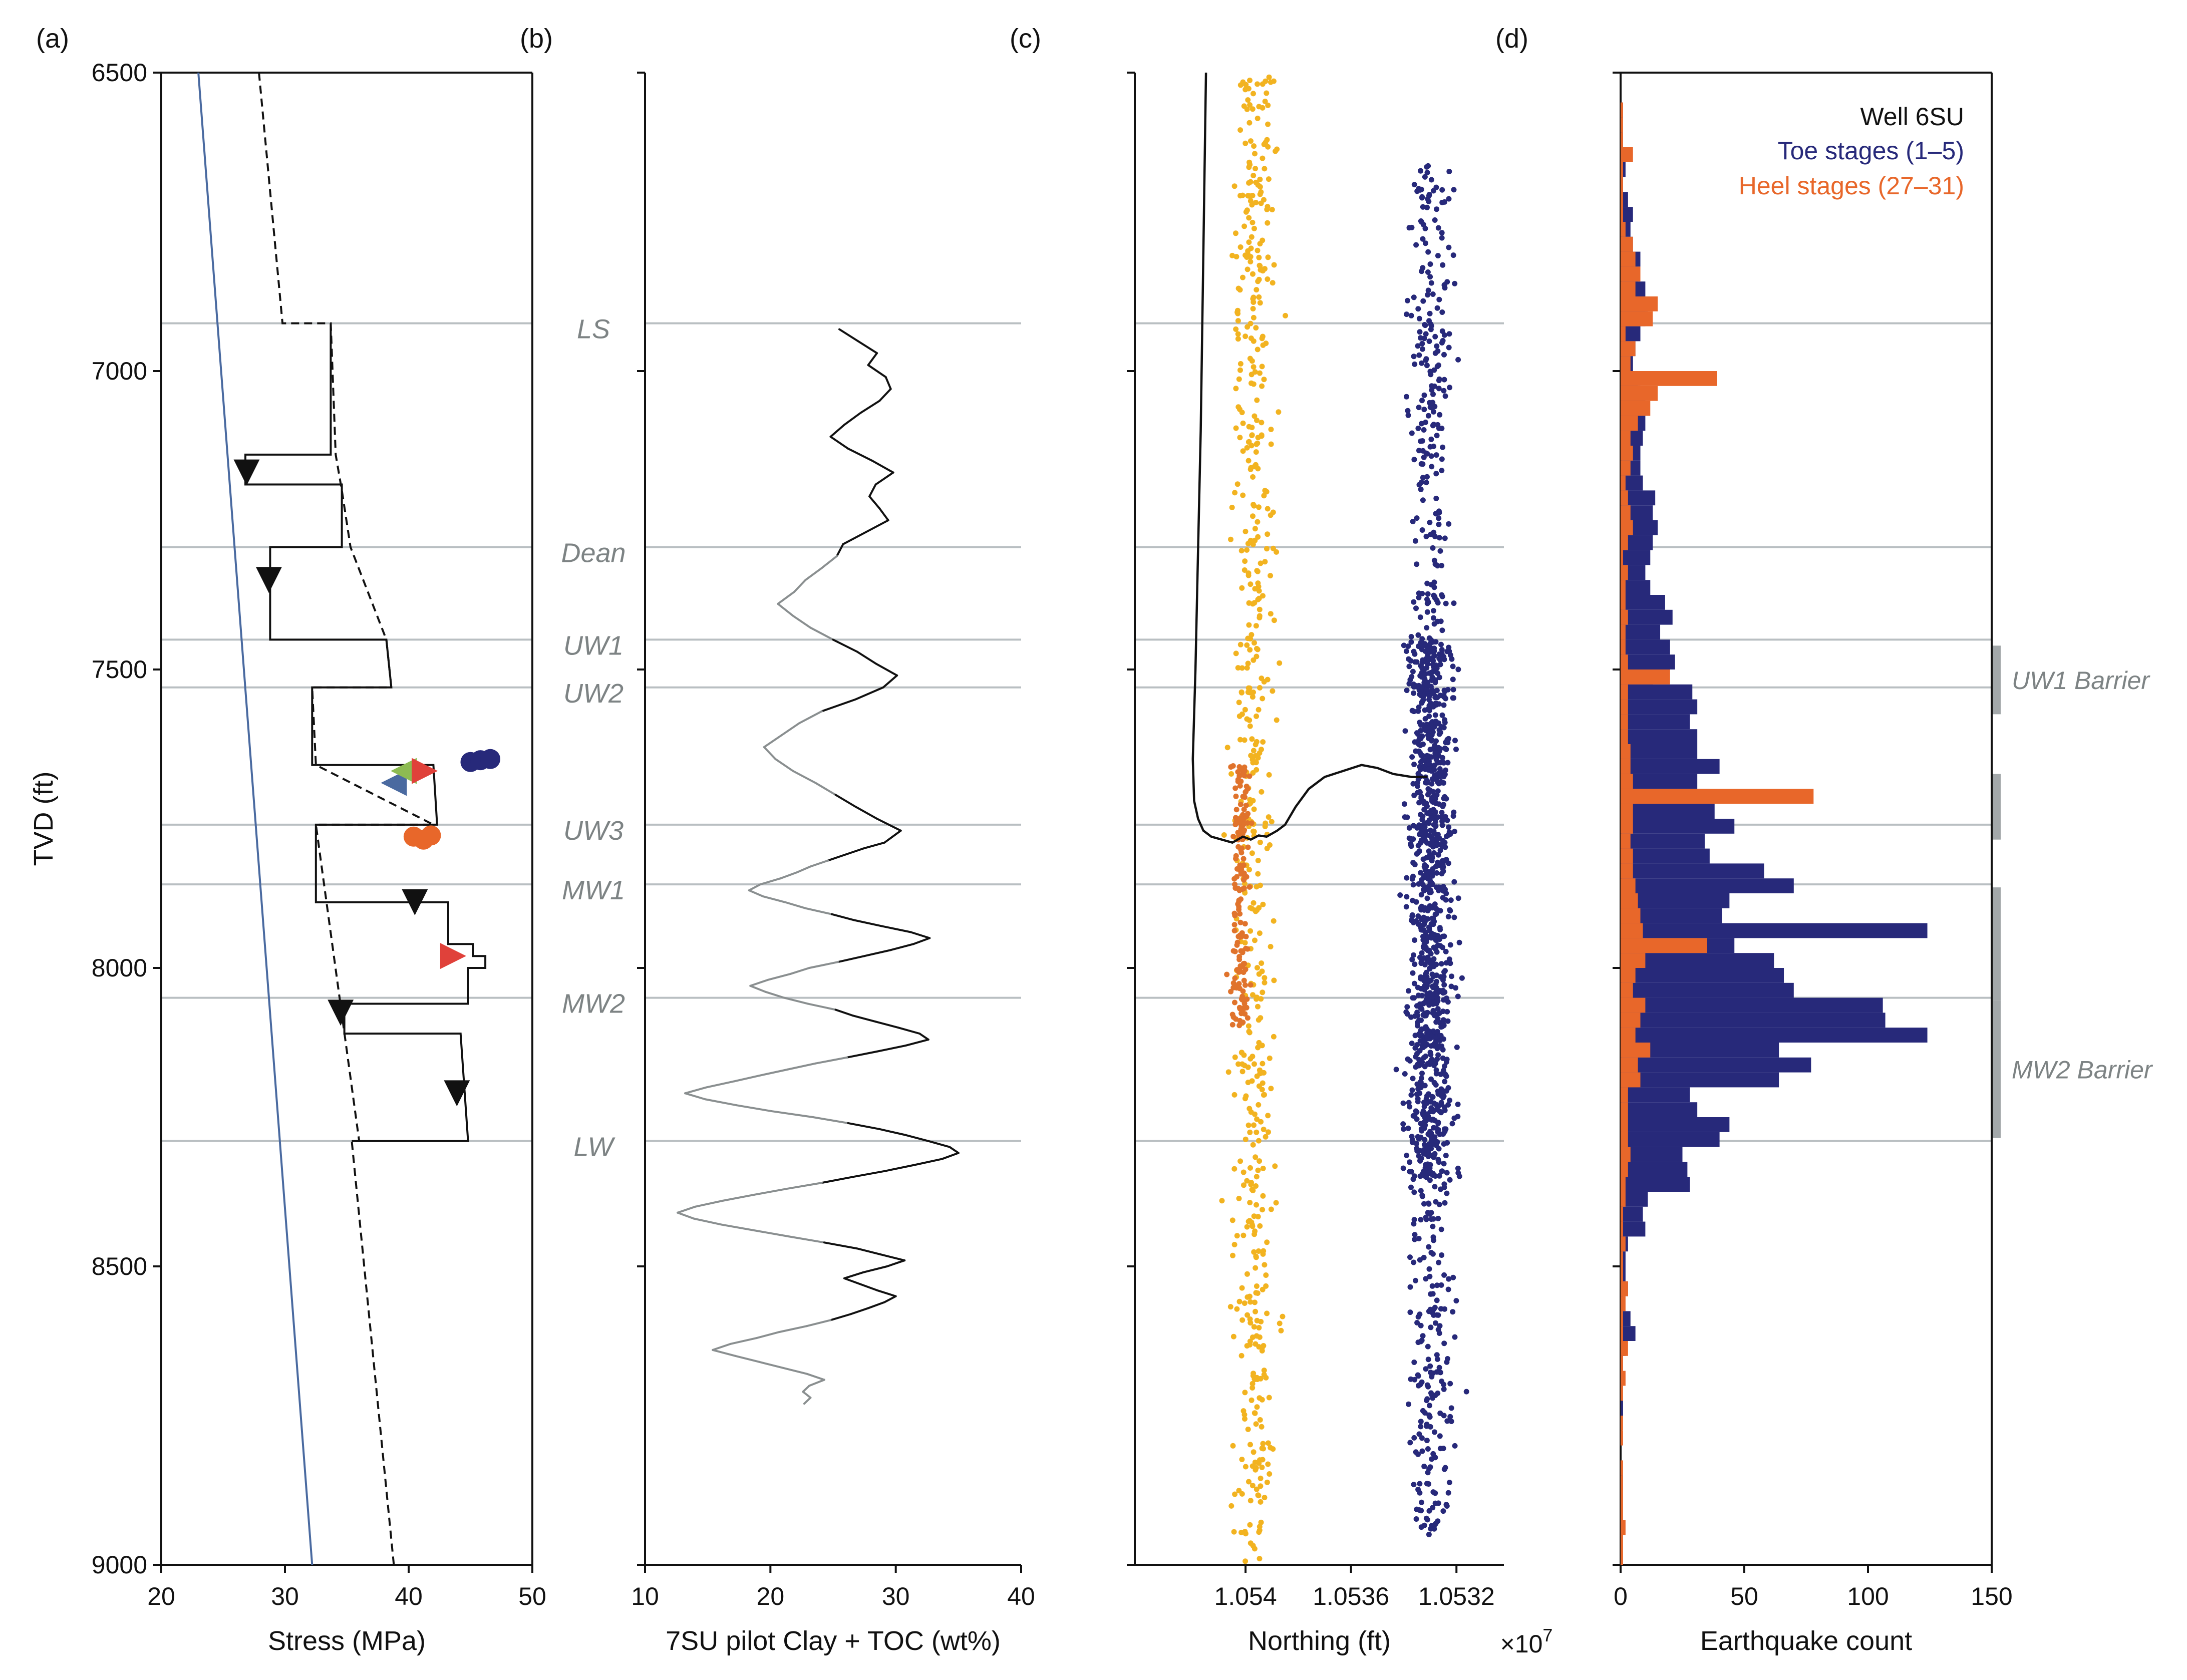 This screenshot has height=1680, width=2187. Describe the element at coordinates (119, 968) in the screenshot. I see `y-tick-label: 8000` at that location.